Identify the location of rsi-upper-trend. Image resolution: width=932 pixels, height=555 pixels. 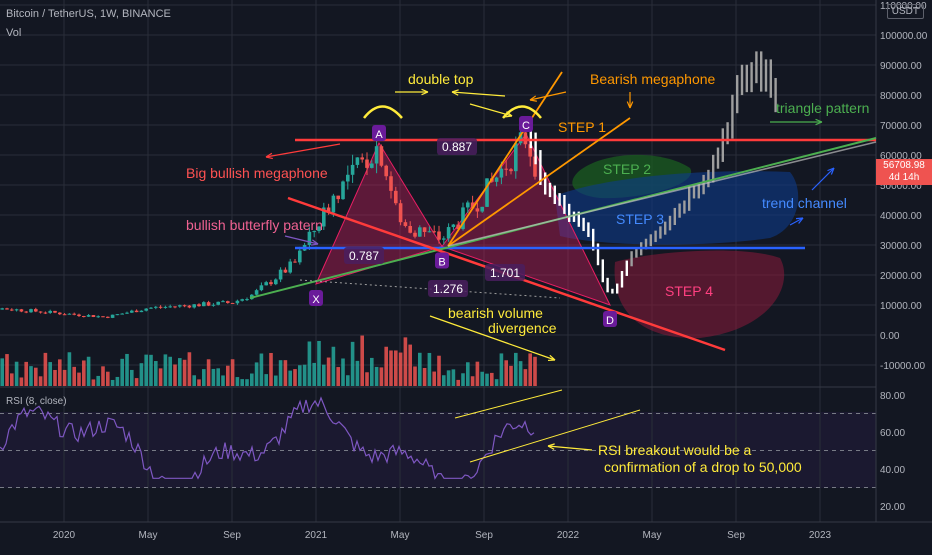
(508, 404).